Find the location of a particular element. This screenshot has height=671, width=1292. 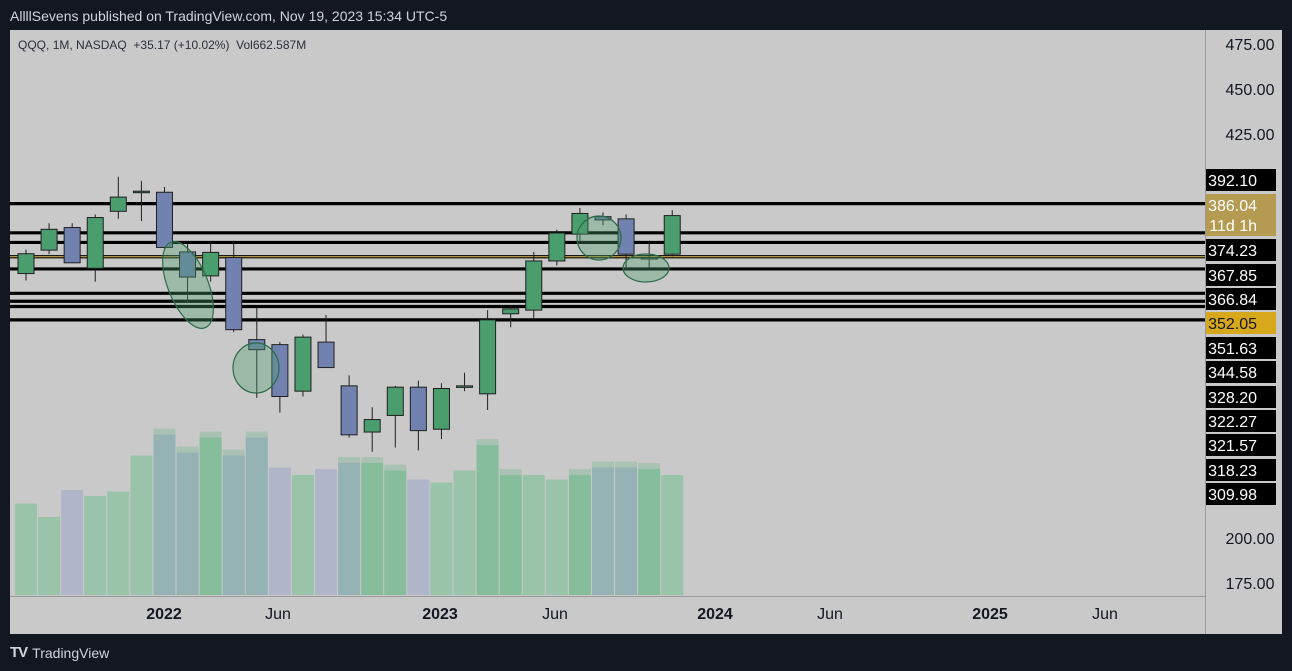

time-axis: 2022 Jun 2023 Jun 2024 Jun 2025 Jun is located at coordinates (632, 614).